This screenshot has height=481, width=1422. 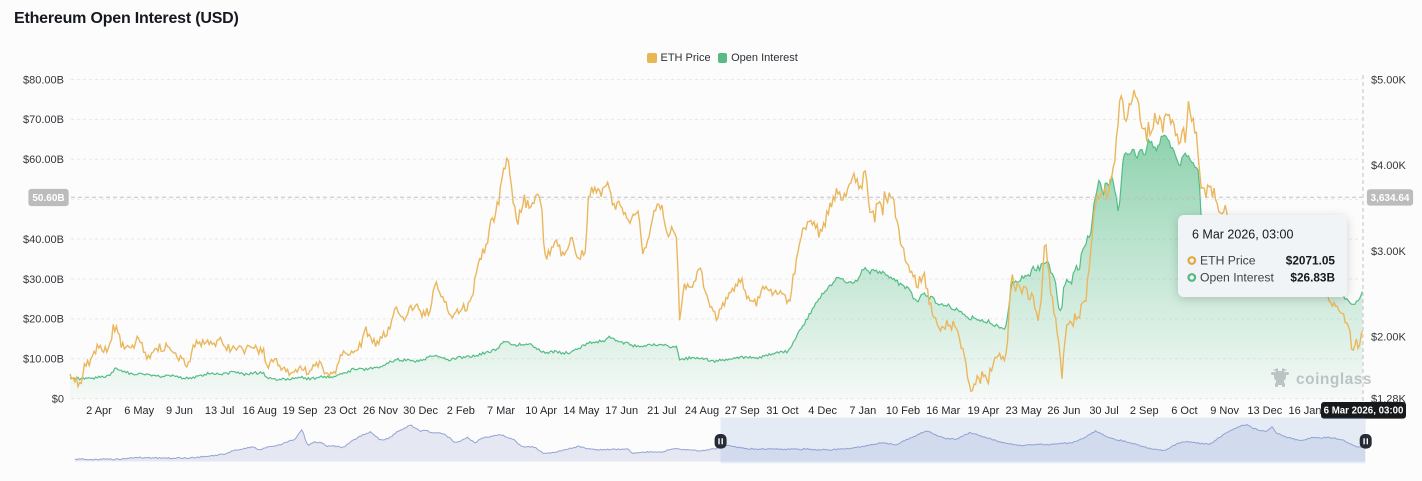 I want to click on svg-text: 26 Jun, so click(x=1063, y=411).